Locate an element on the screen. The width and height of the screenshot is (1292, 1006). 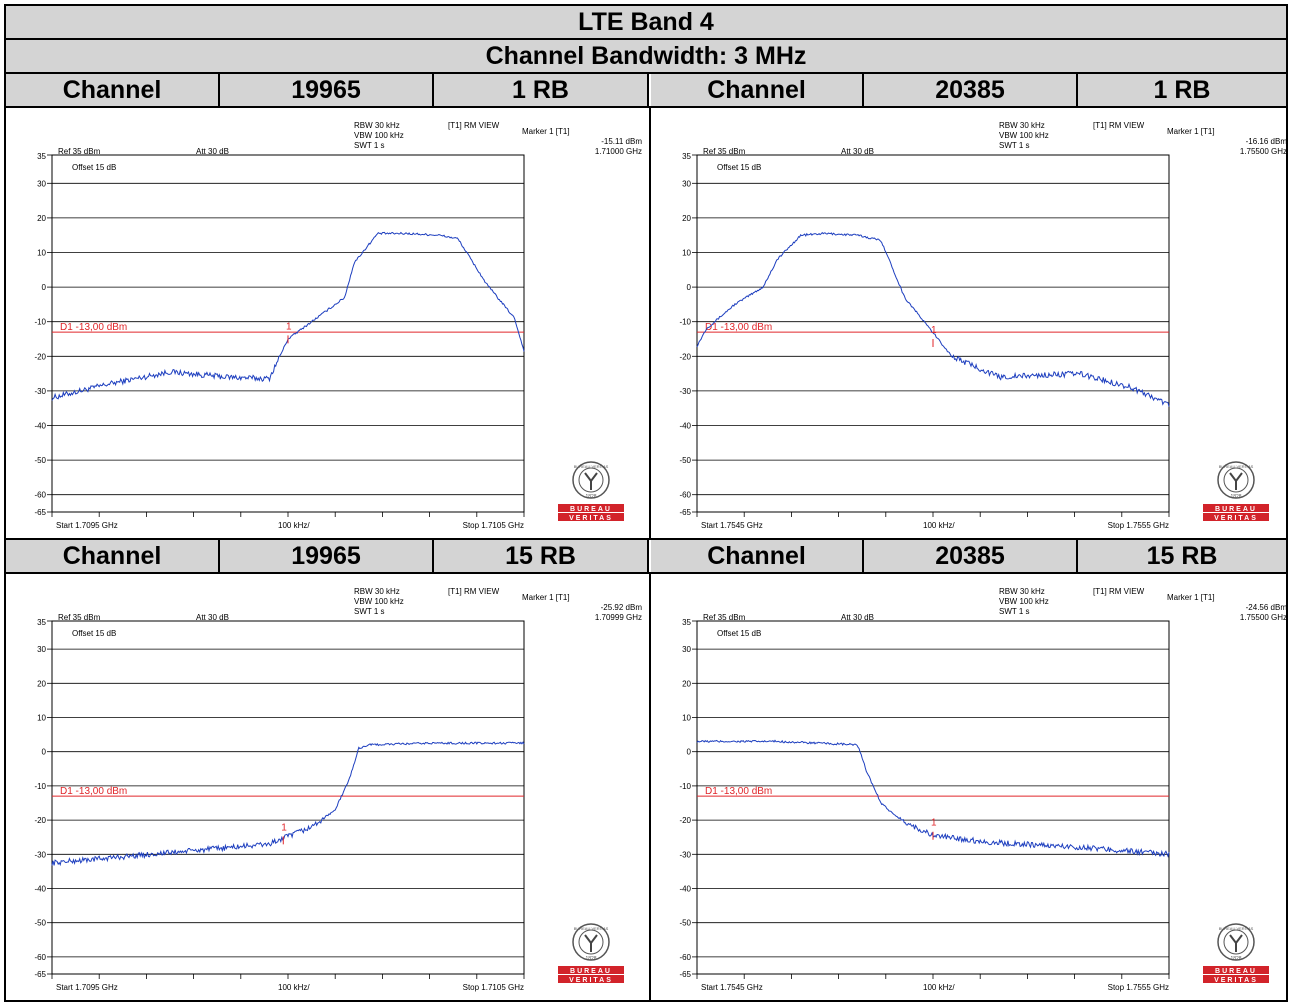
marker-value: -16.16 dBm is located at coordinates (1266, 141).